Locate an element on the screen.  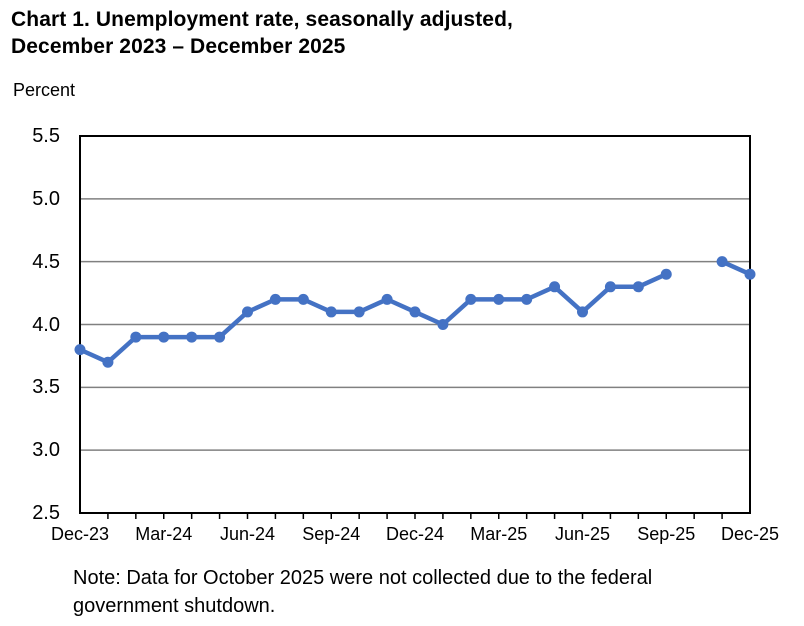
x-axis-tick-label: Dec-23 is located at coordinates (80, 534).